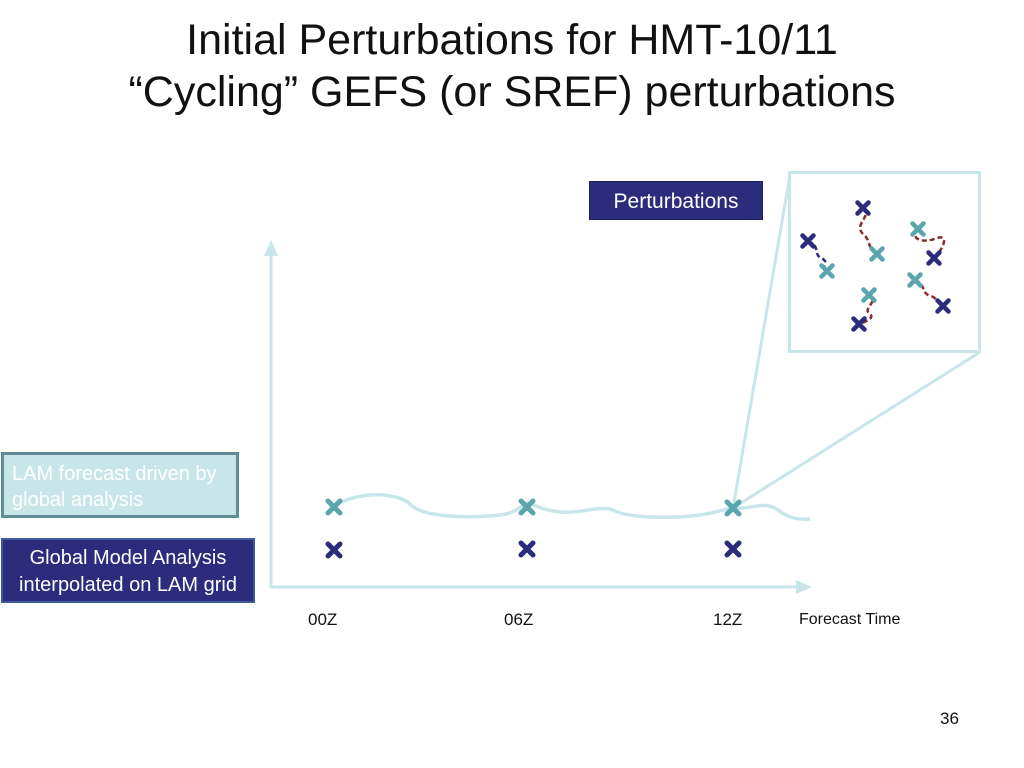  Describe the element at coordinates (128, 585) in the screenshot. I see `global-model-line-2: interpolated on LAM grid` at that location.